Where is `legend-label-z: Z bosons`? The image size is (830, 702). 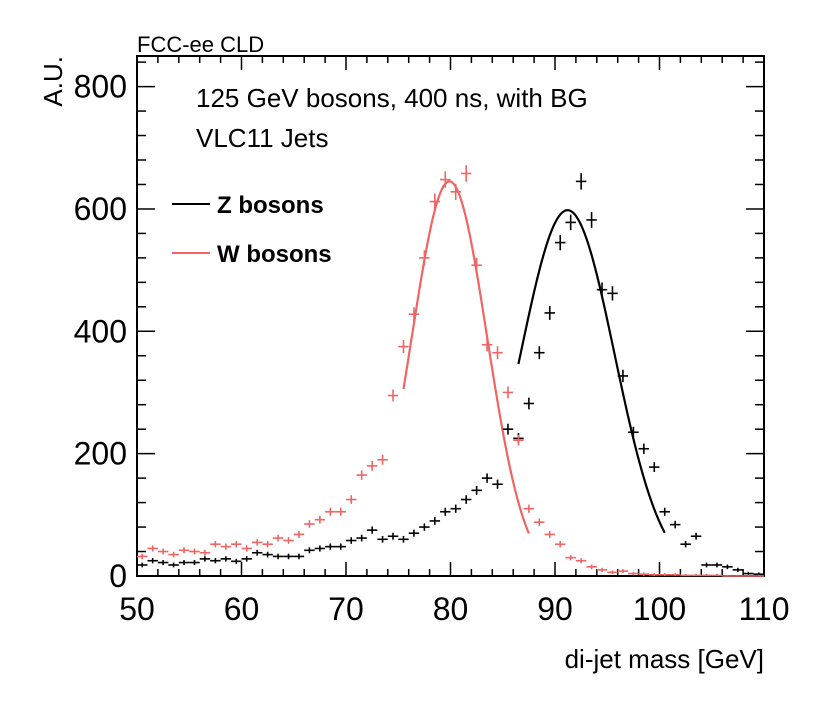
legend-label-z: Z bosons is located at coordinates (270, 205).